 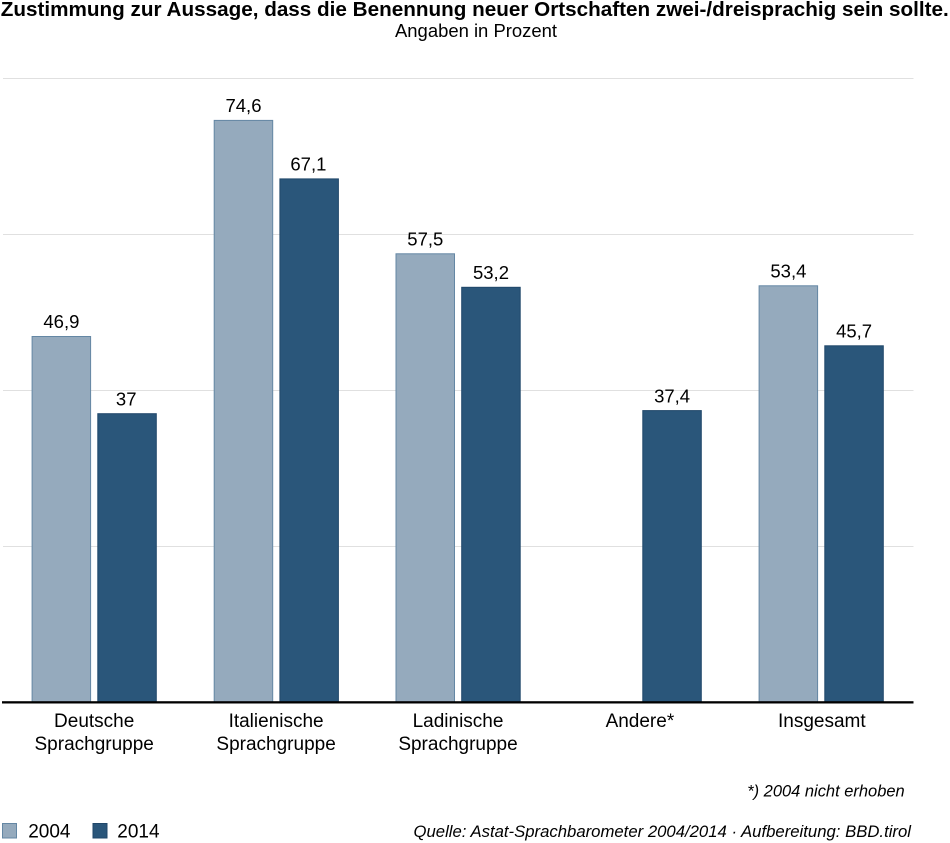 What do you see at coordinates (126, 398) in the screenshot?
I see `svg-text: 37` at bounding box center [126, 398].